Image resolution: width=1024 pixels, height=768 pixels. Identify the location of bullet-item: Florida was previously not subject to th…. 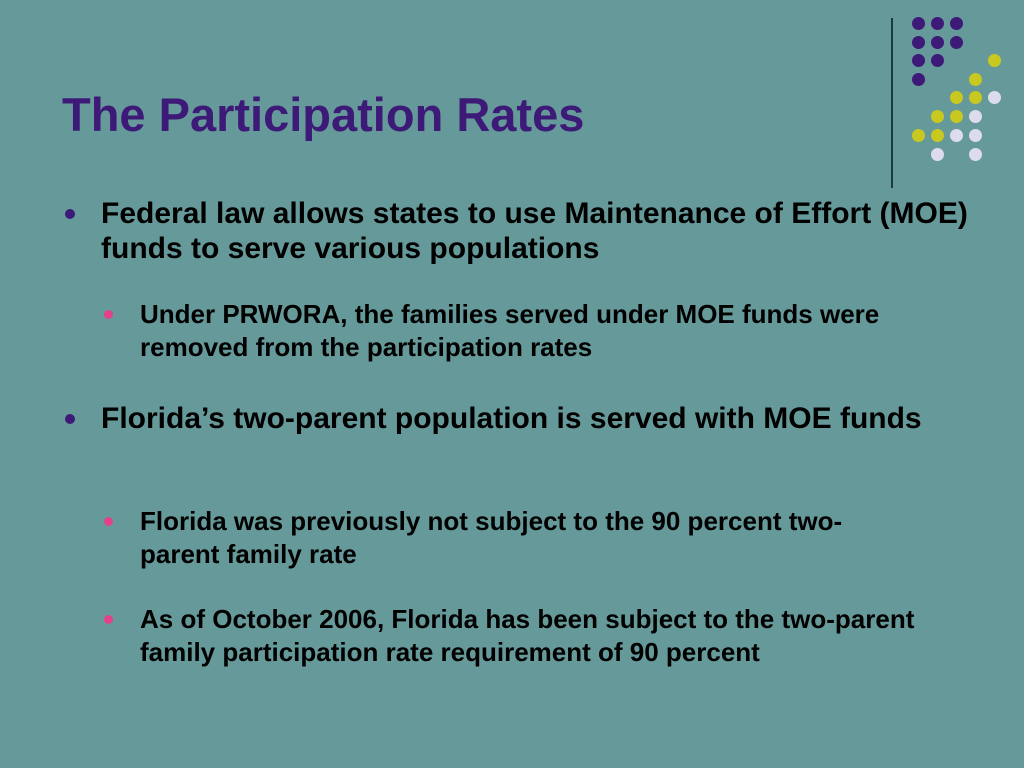
(492, 538).